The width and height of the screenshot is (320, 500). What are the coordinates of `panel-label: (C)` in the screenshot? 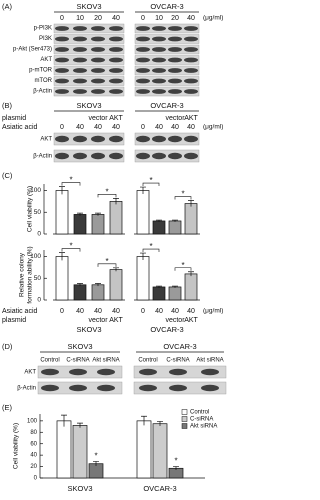 It's located at (7, 175).